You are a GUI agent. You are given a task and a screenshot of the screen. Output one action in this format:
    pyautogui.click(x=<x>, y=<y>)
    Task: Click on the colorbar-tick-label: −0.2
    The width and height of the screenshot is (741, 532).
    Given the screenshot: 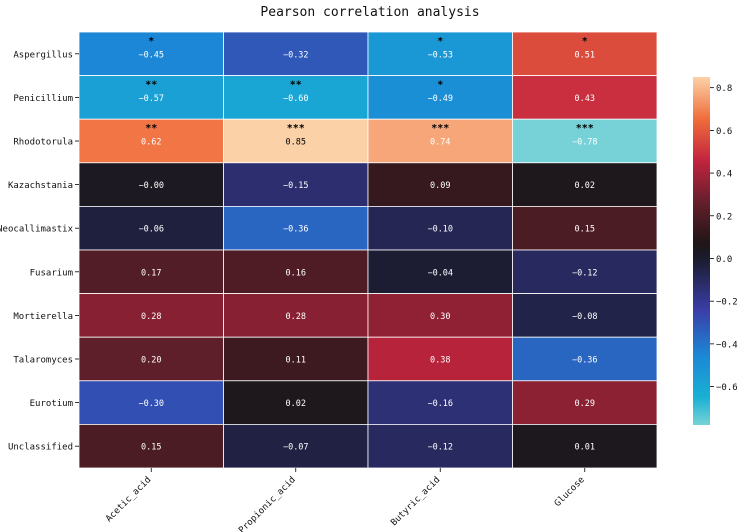 What is the action you would take?
    pyautogui.click(x=727, y=303)
    